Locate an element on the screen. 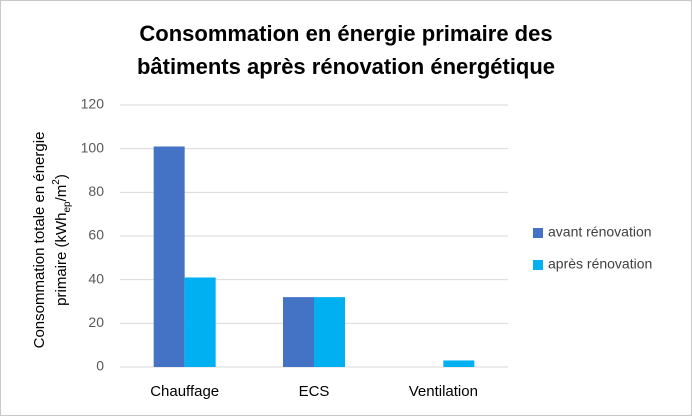 The height and width of the screenshot is (416, 692). y-tick-label: 40 is located at coordinates (96, 278).